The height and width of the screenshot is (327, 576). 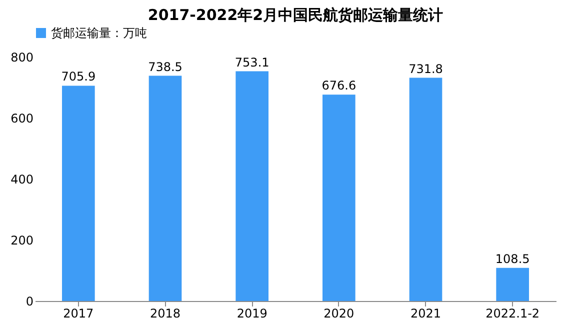 I want to click on y-tick-label: 400, so click(x=22, y=179).